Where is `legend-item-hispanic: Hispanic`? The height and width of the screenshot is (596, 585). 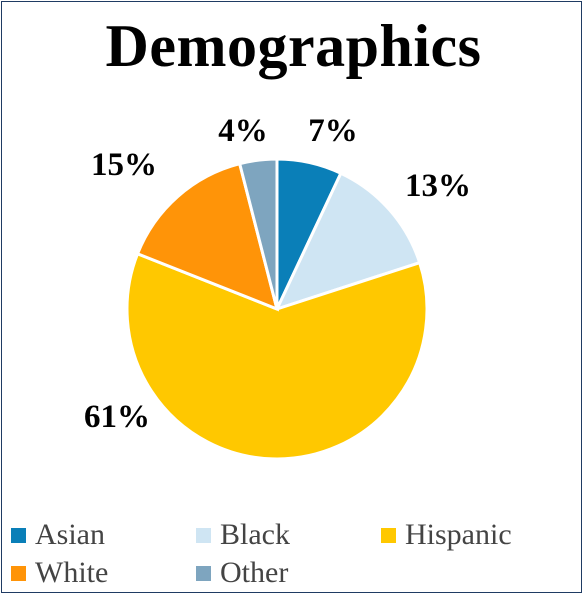 legend-item-hispanic: Hispanic is located at coordinates (446, 535).